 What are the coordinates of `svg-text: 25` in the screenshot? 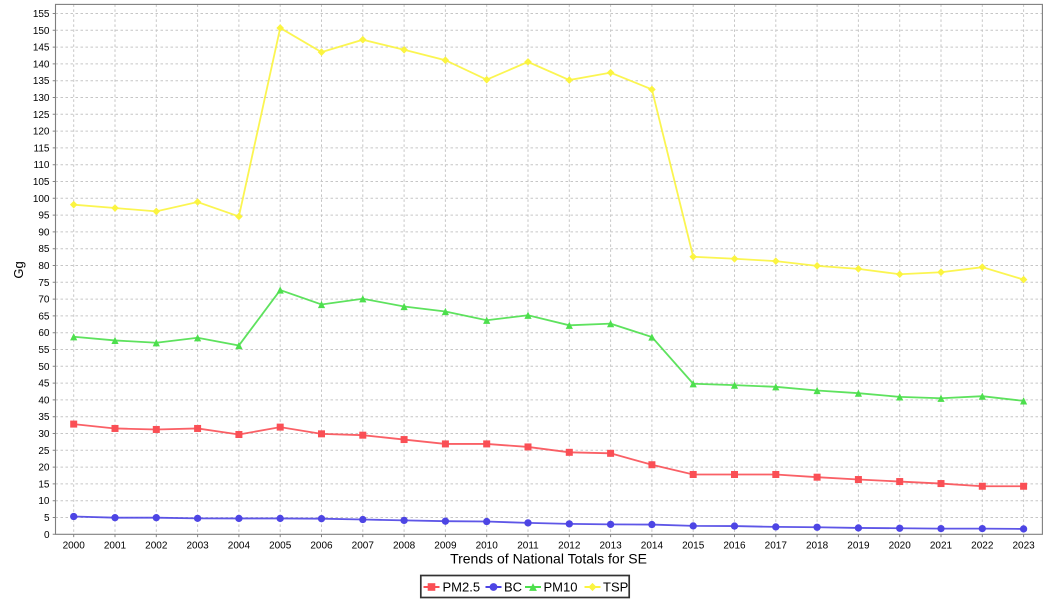 It's located at (44, 451).